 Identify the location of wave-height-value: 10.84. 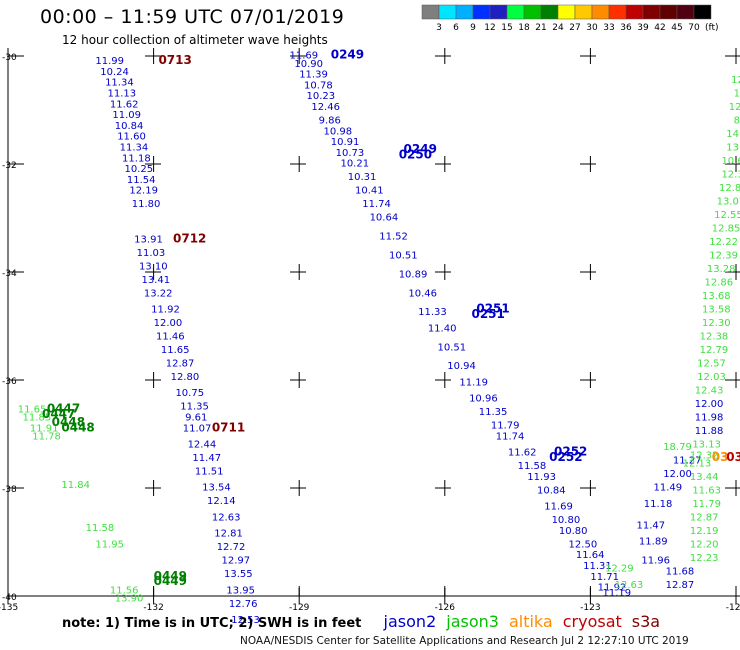
(129, 126).